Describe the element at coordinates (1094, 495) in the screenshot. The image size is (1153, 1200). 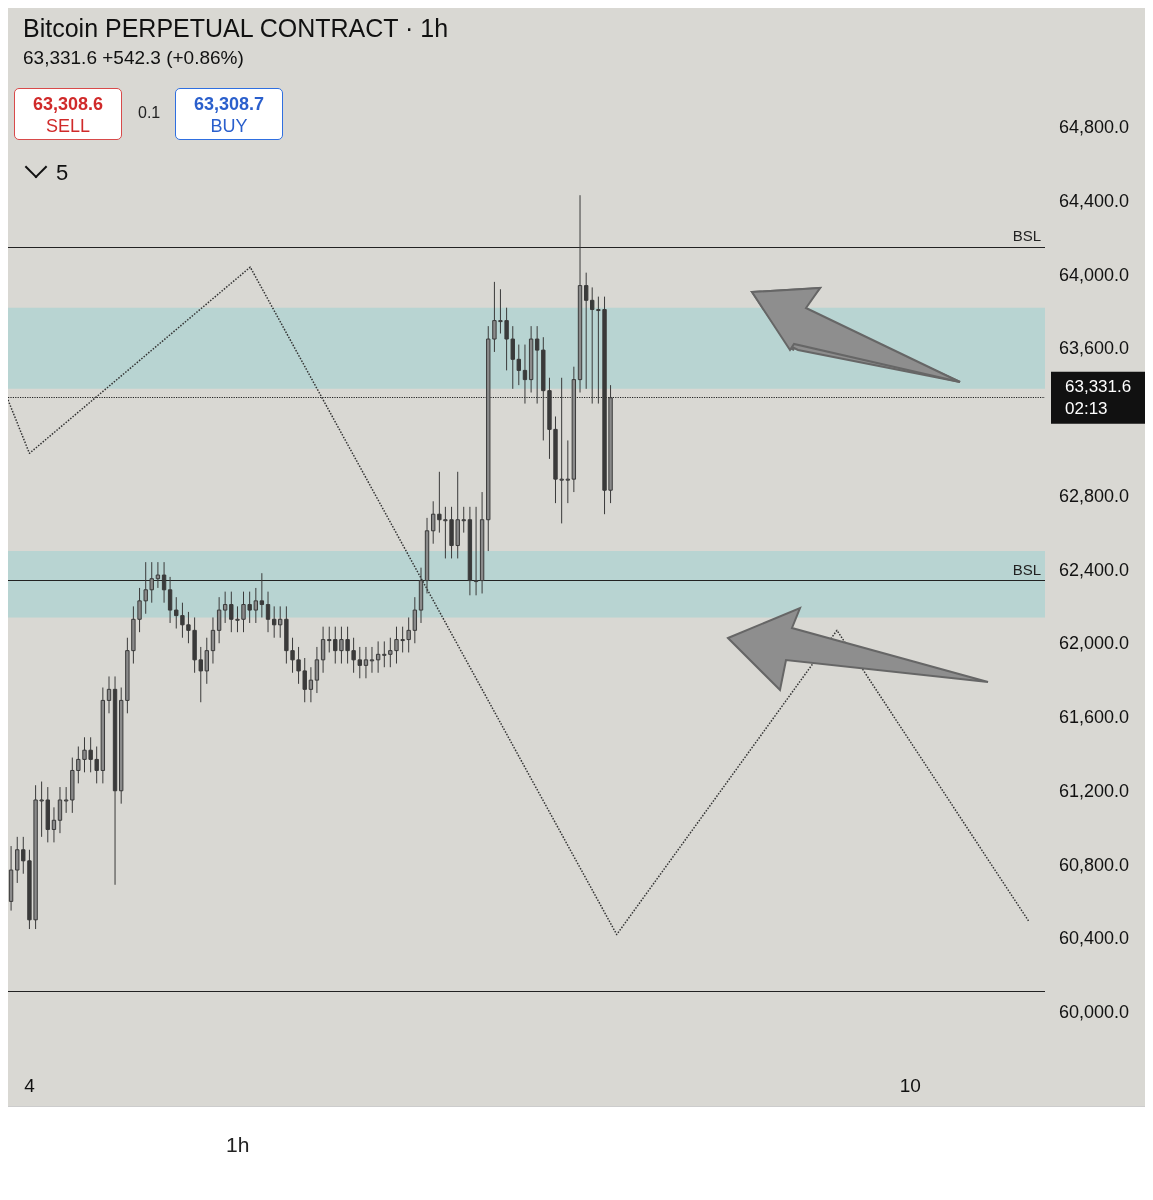
I see `y-tick-label: 62,800.0` at that location.